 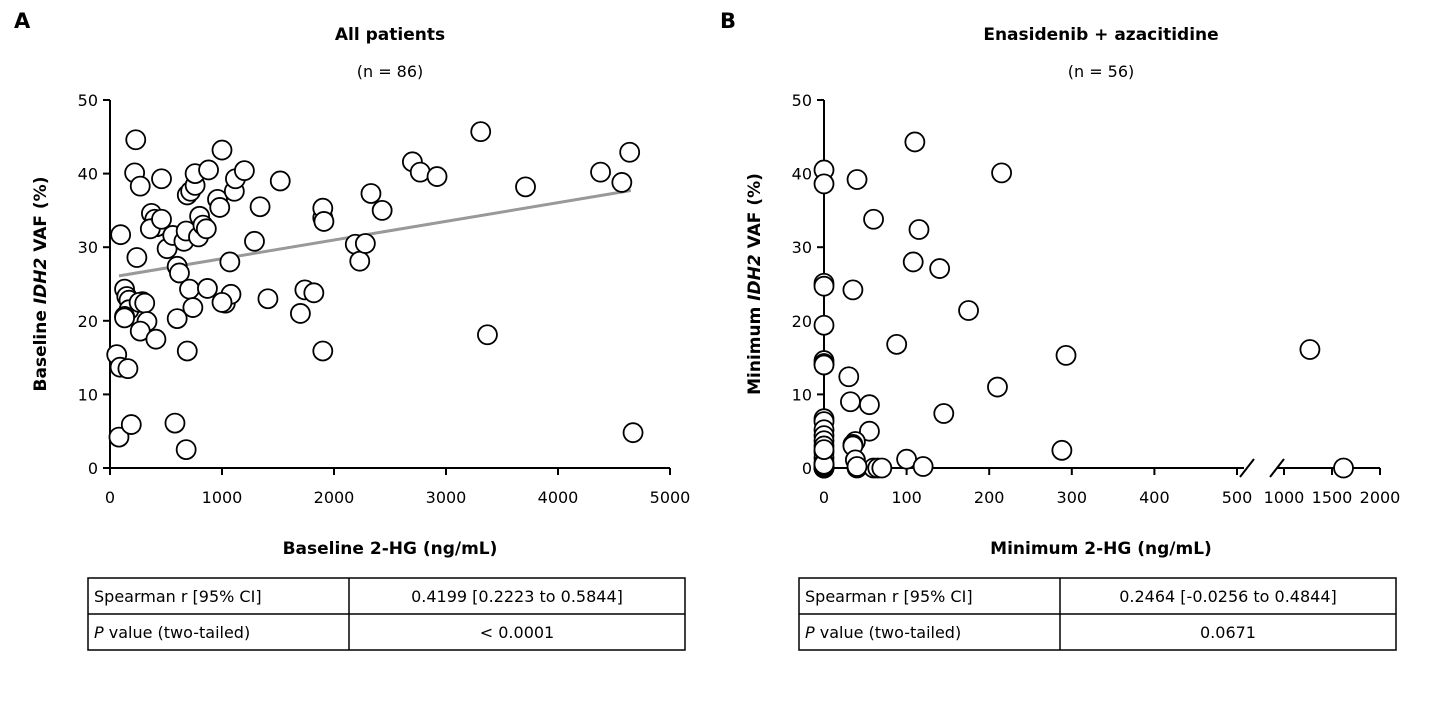 What do you see at coordinates (989, 497) in the screenshot?
I see `x-tick-label: 200` at bounding box center [989, 497].